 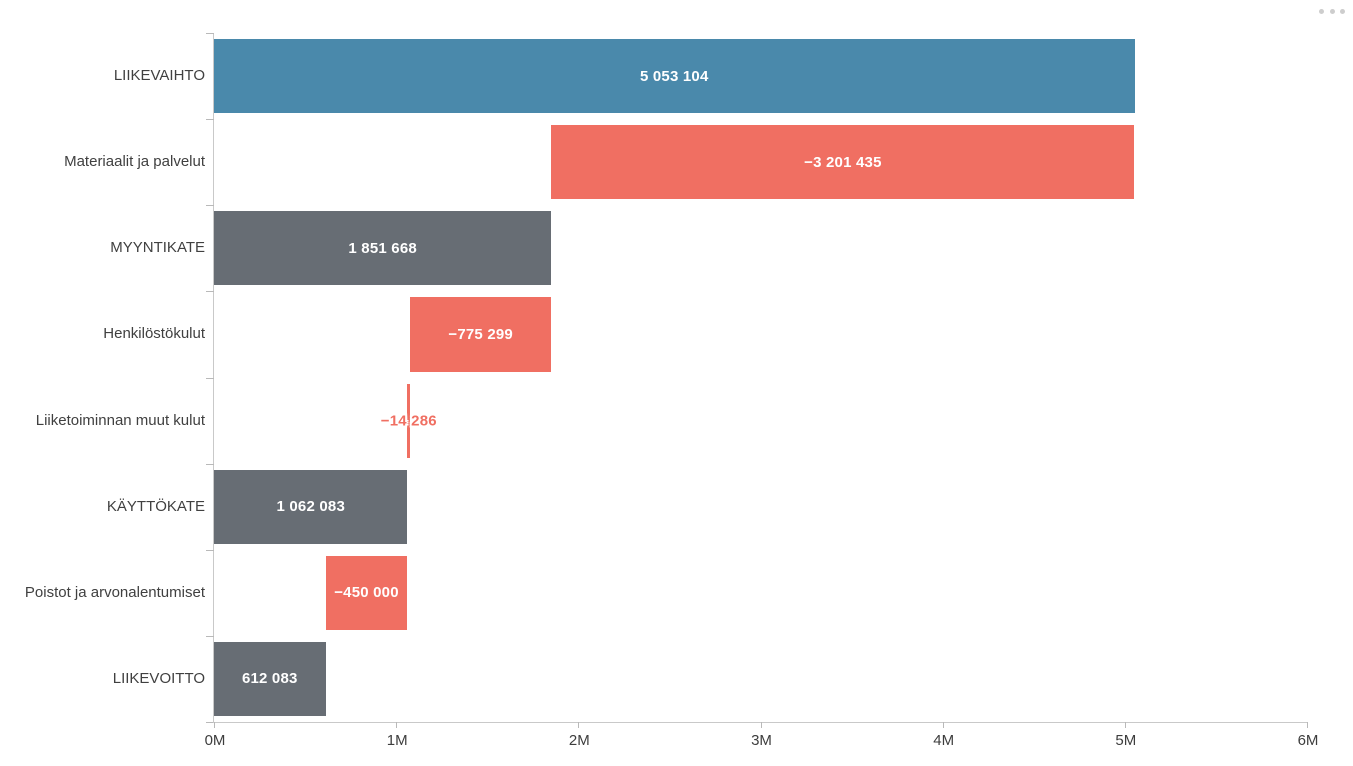 I want to click on waterfall-bar, so click(x=409, y=420).